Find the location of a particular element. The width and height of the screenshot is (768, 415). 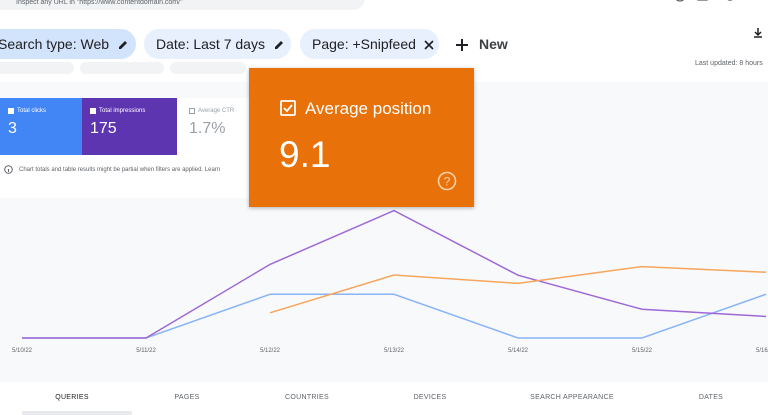

top-icons is located at coordinates (704, 1).